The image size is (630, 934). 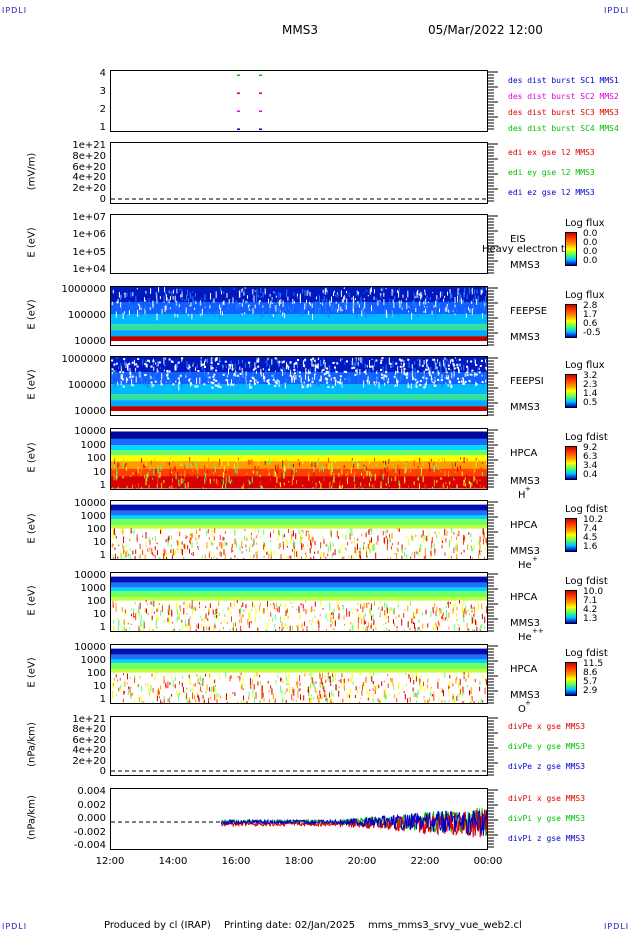 What do you see at coordinates (525, 695) in the screenshot?
I see `spacecraft-label: MMS3` at bounding box center [525, 695].